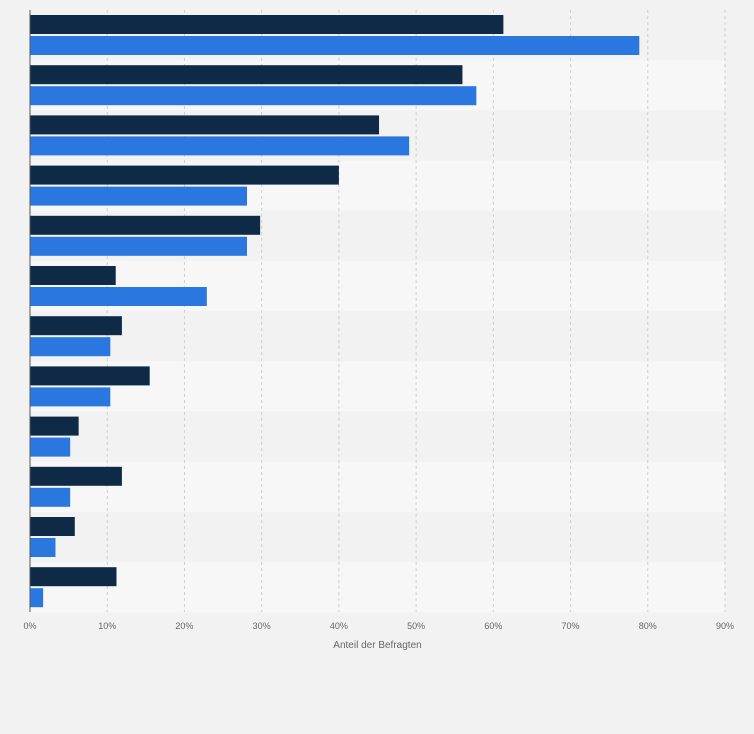 Image resolution: width=754 pixels, height=734 pixels. I want to click on x-tick-label: 30%, so click(262, 626).